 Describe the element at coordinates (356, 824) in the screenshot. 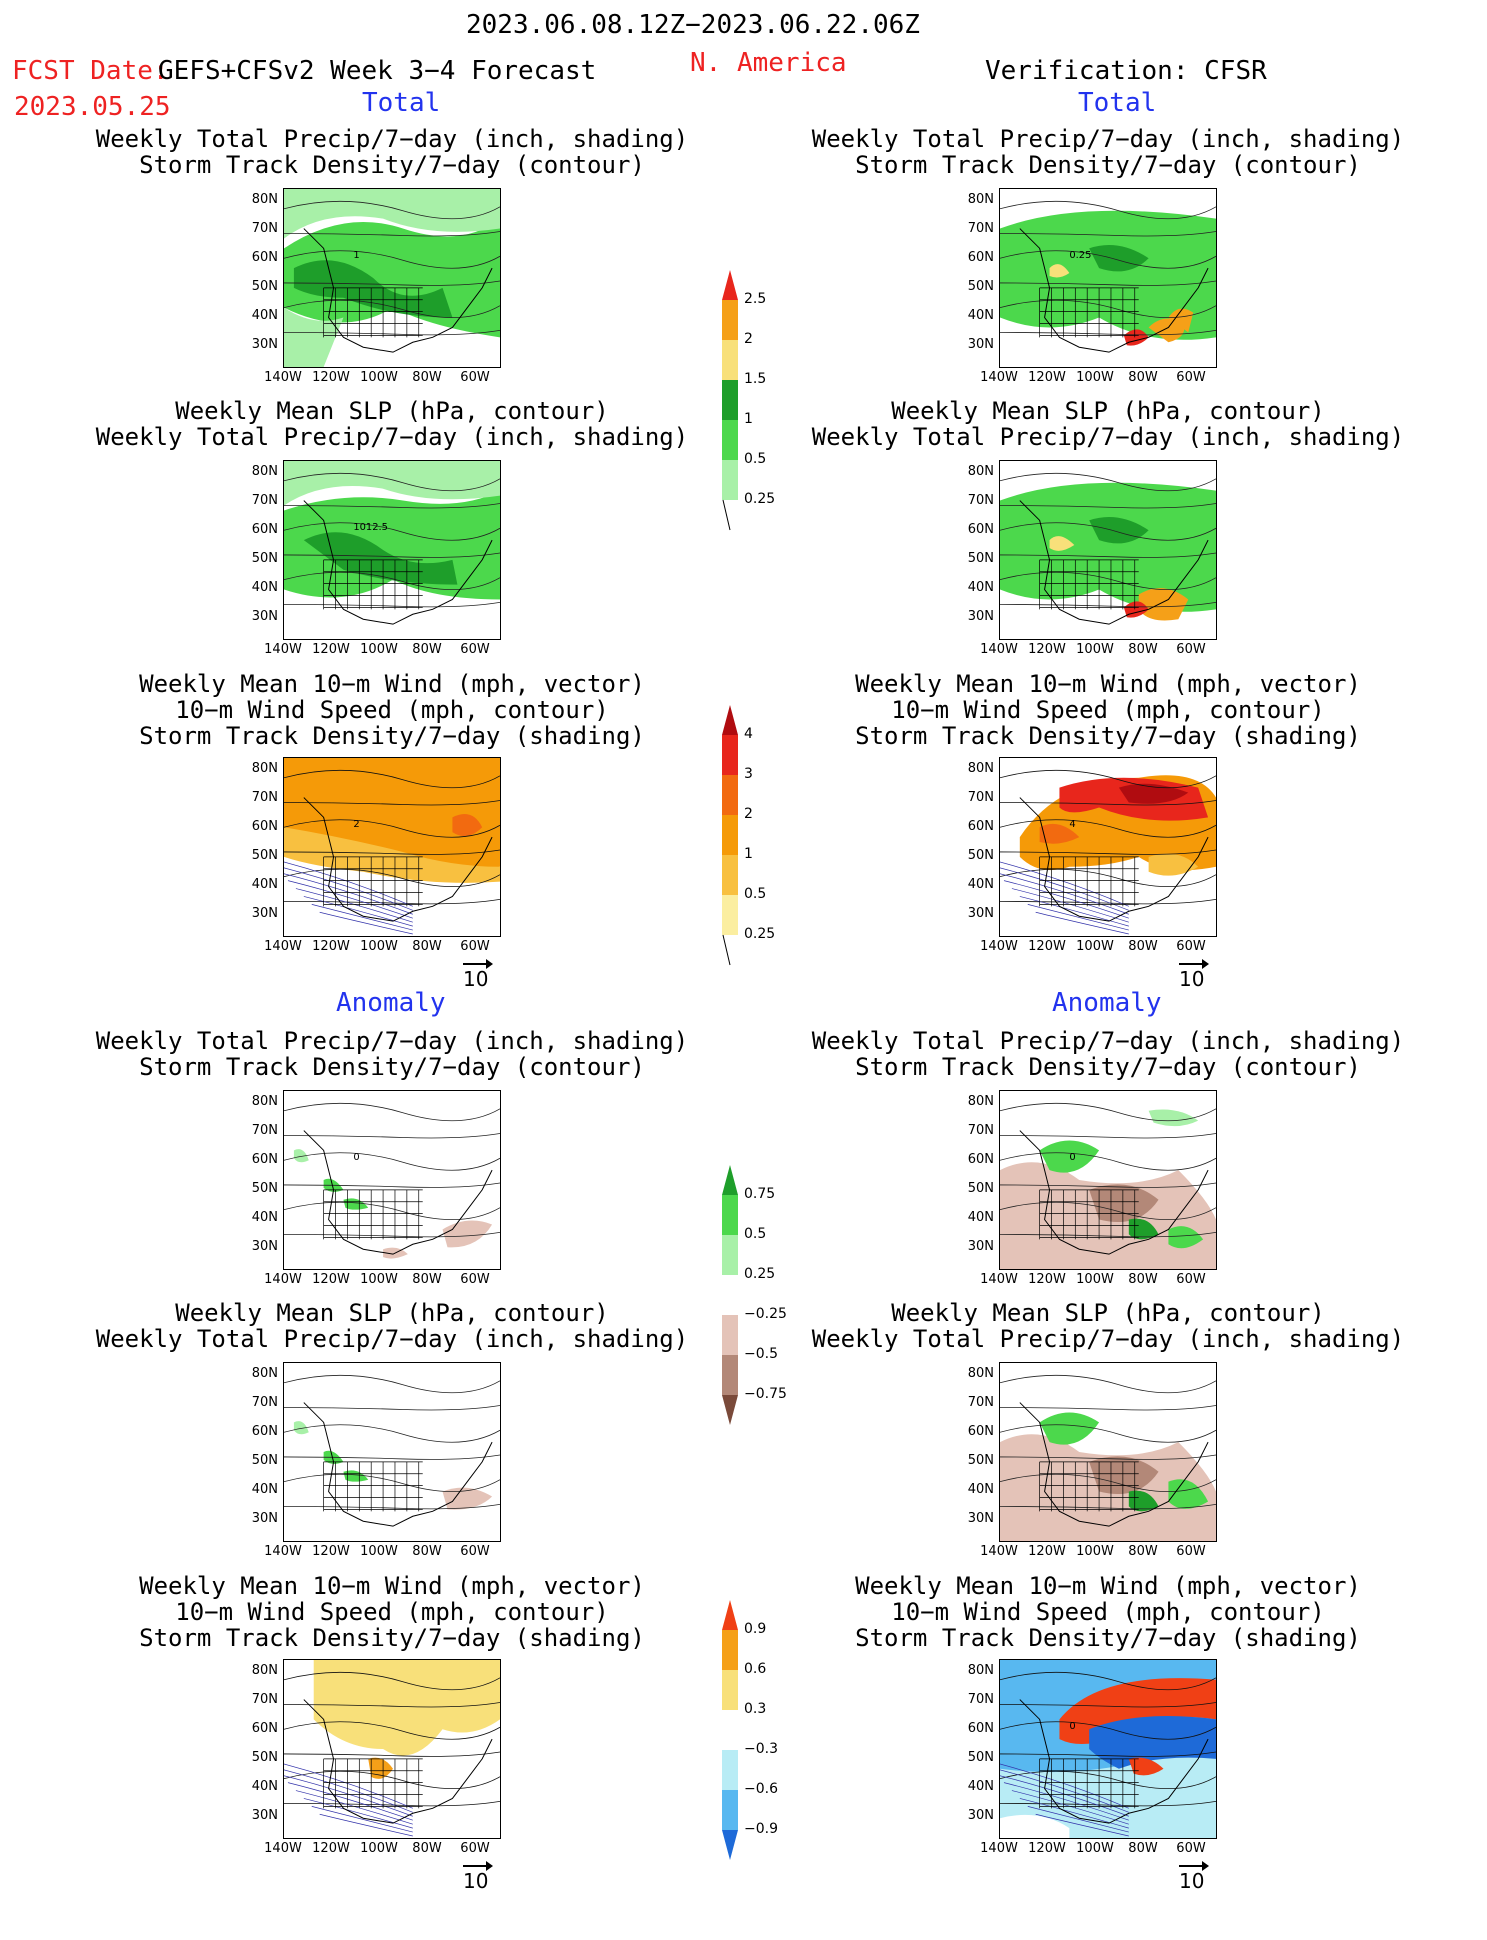

I see `svg-text: 2` at that location.